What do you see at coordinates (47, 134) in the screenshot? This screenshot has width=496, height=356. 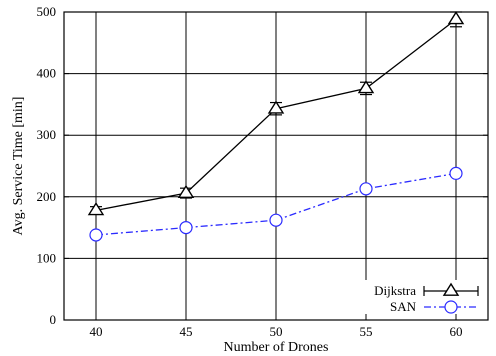 I see `y-tick-label: 300` at bounding box center [47, 134].